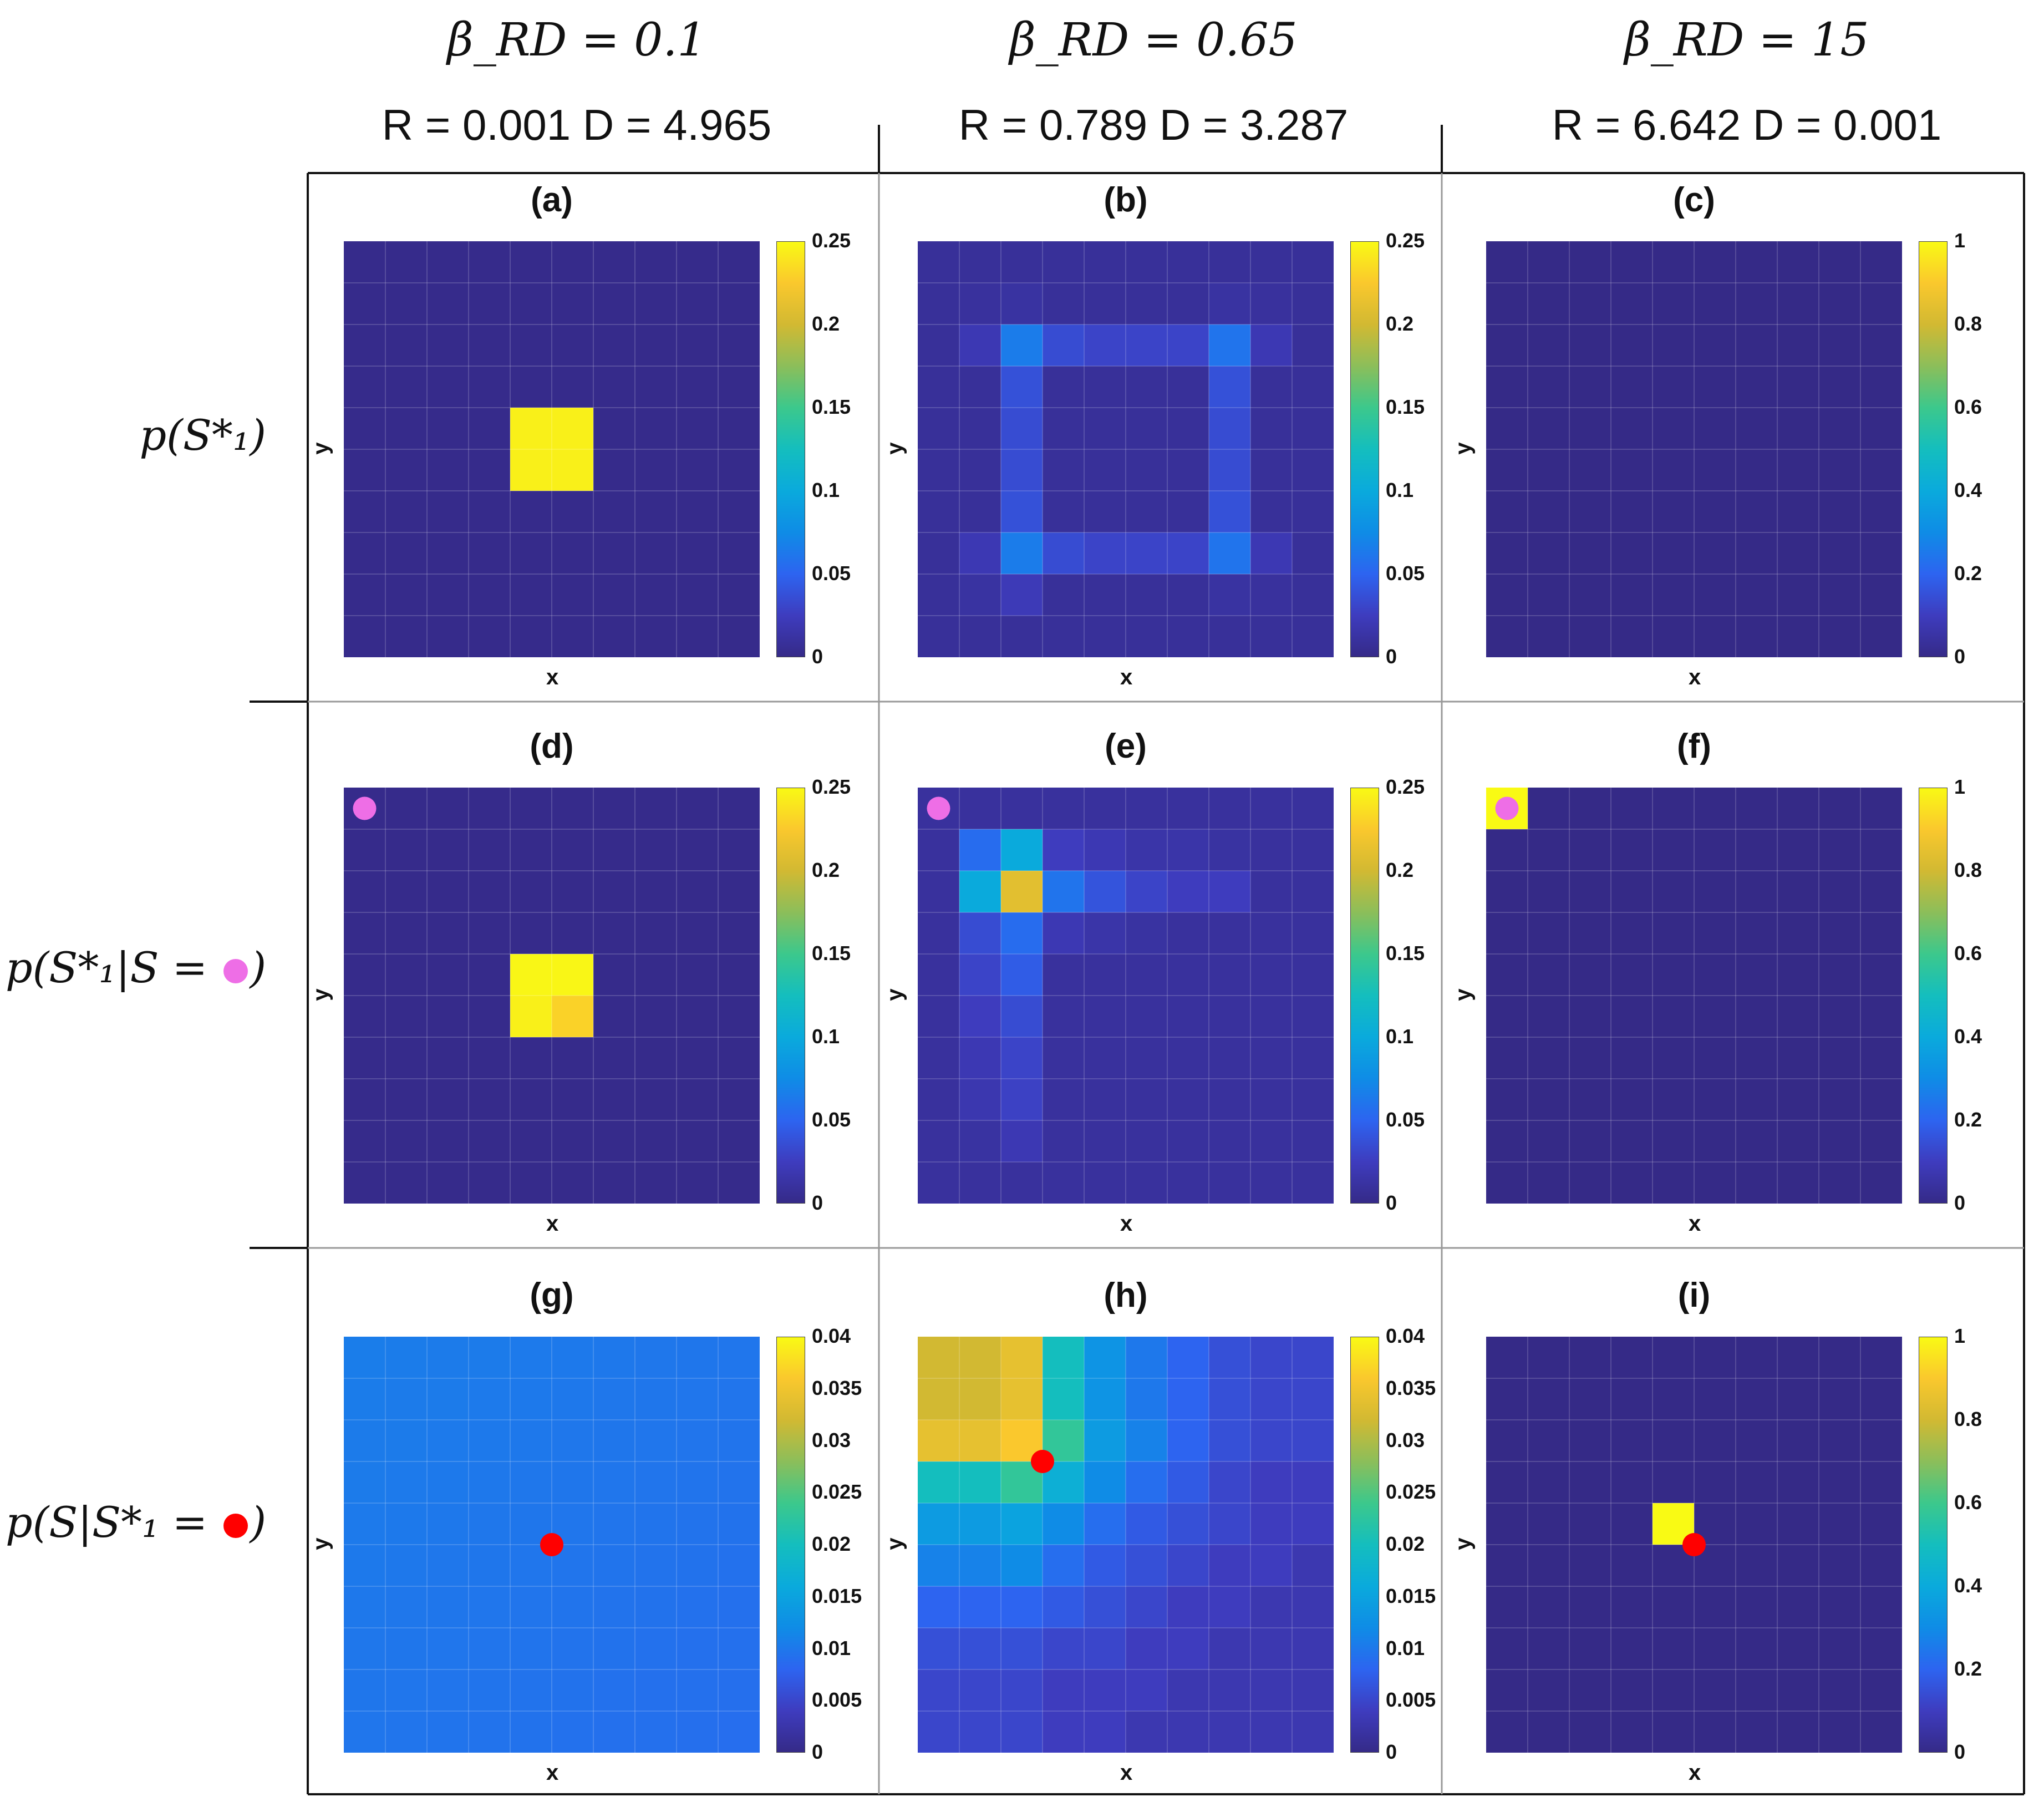 The image size is (2044, 1812). What do you see at coordinates (1968, 1036) in the screenshot?
I see `colorbar-tick-label: 0.4` at bounding box center [1968, 1036].